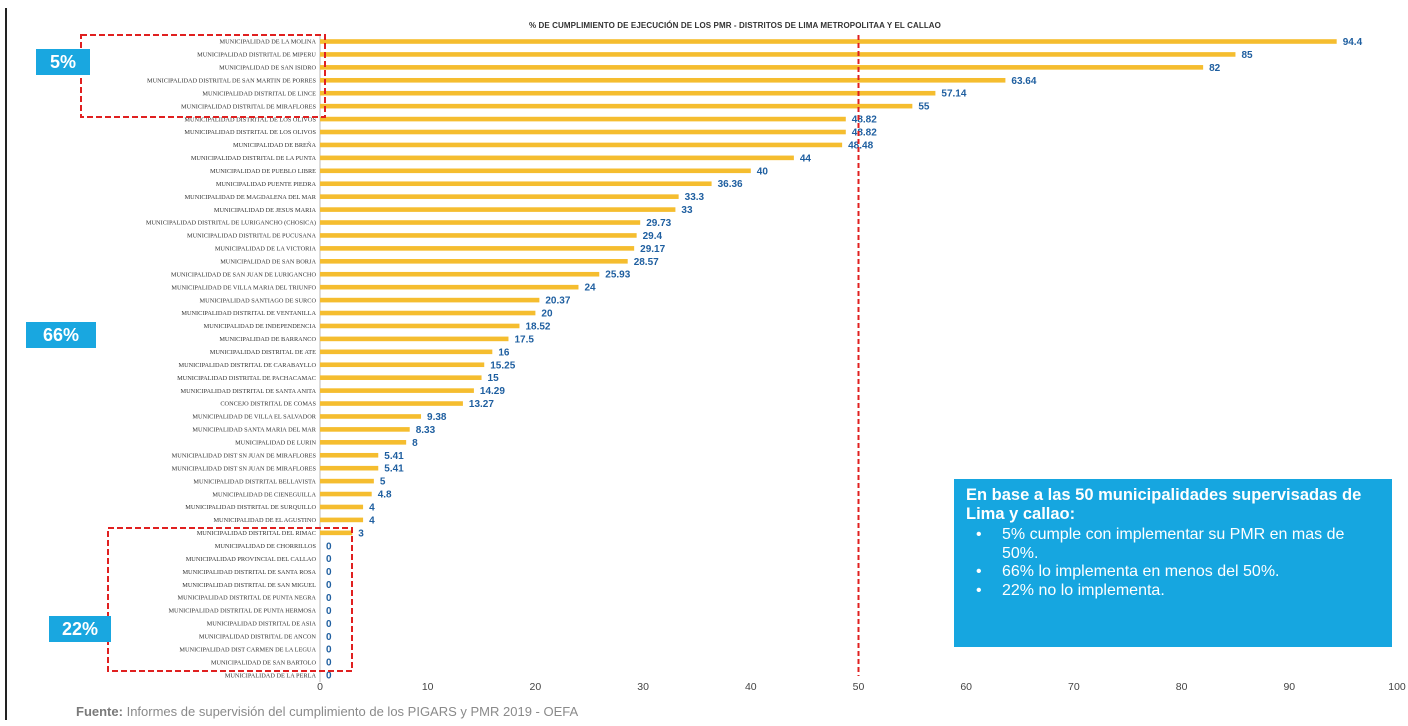 The image size is (1408, 726). What do you see at coordinates (617, 275) in the screenshot?
I see `value-label: 25.93` at bounding box center [617, 275].